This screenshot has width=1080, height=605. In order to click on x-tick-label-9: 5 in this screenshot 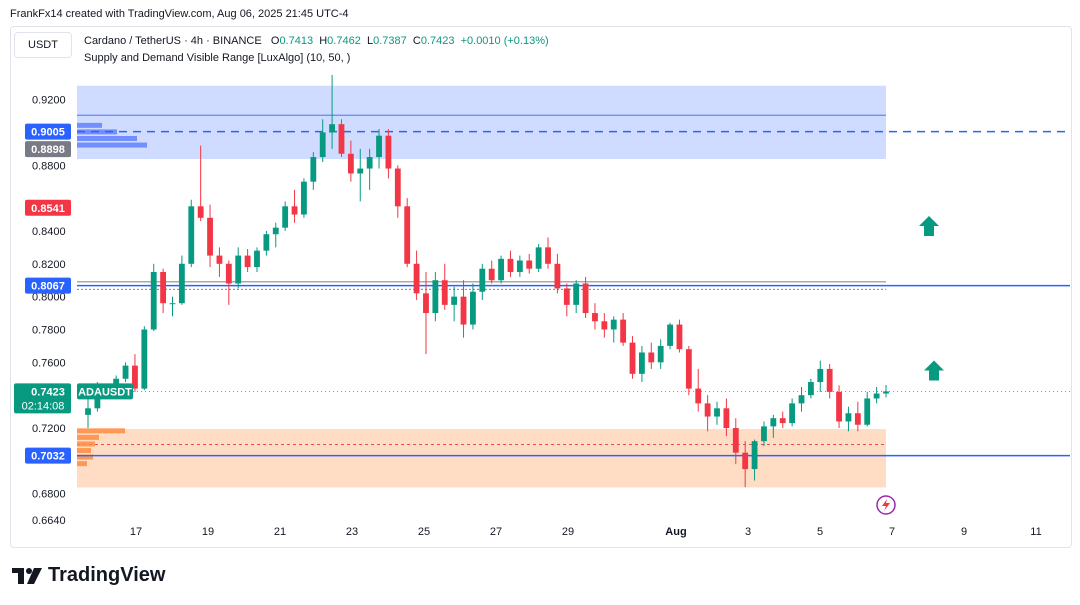, I will do `click(820, 532)`.